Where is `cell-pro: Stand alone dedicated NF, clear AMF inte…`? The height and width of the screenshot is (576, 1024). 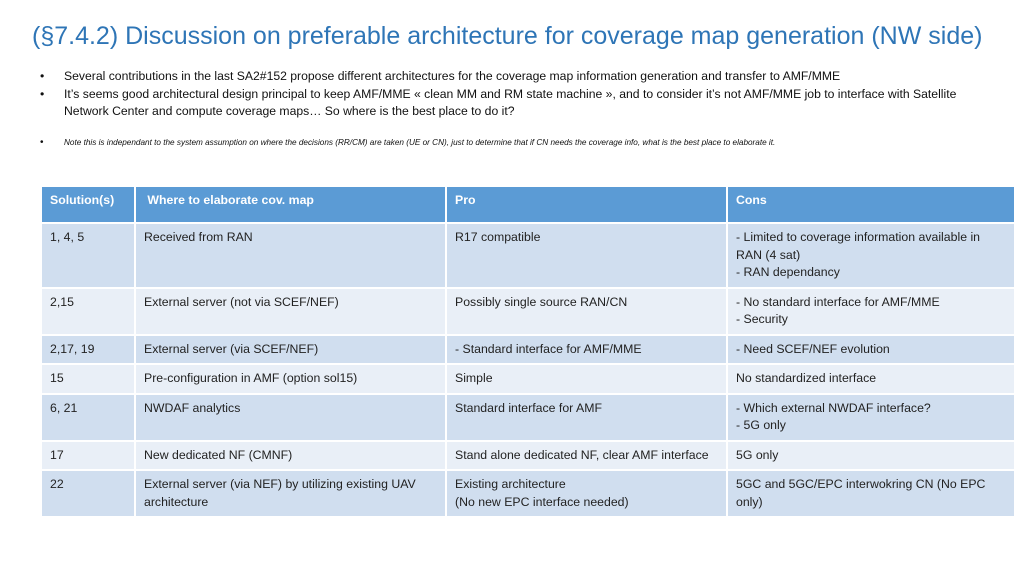
cell-pro: Stand alone dedicated NF, clear AMF inte… is located at coordinates (586, 455).